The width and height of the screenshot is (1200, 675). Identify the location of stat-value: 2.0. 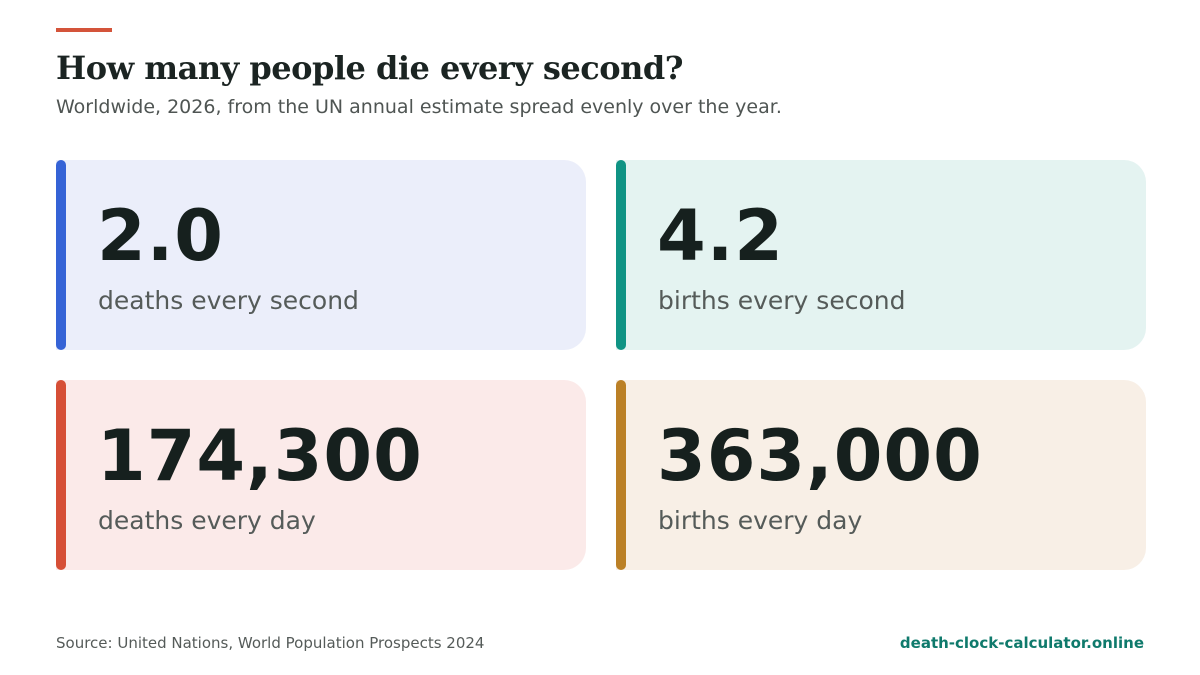
(161, 236).